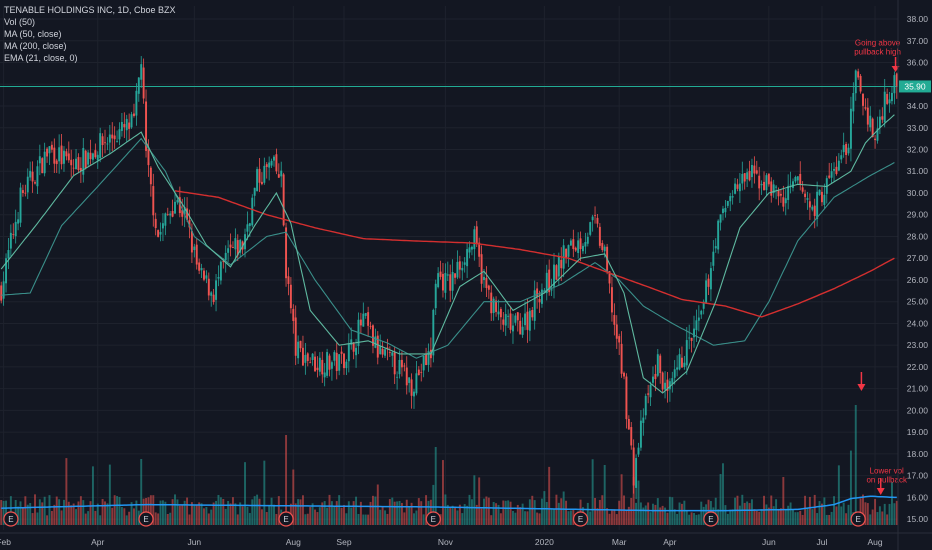 The image size is (932, 550). I want to click on legend-vol: Vol (50), so click(20, 22).